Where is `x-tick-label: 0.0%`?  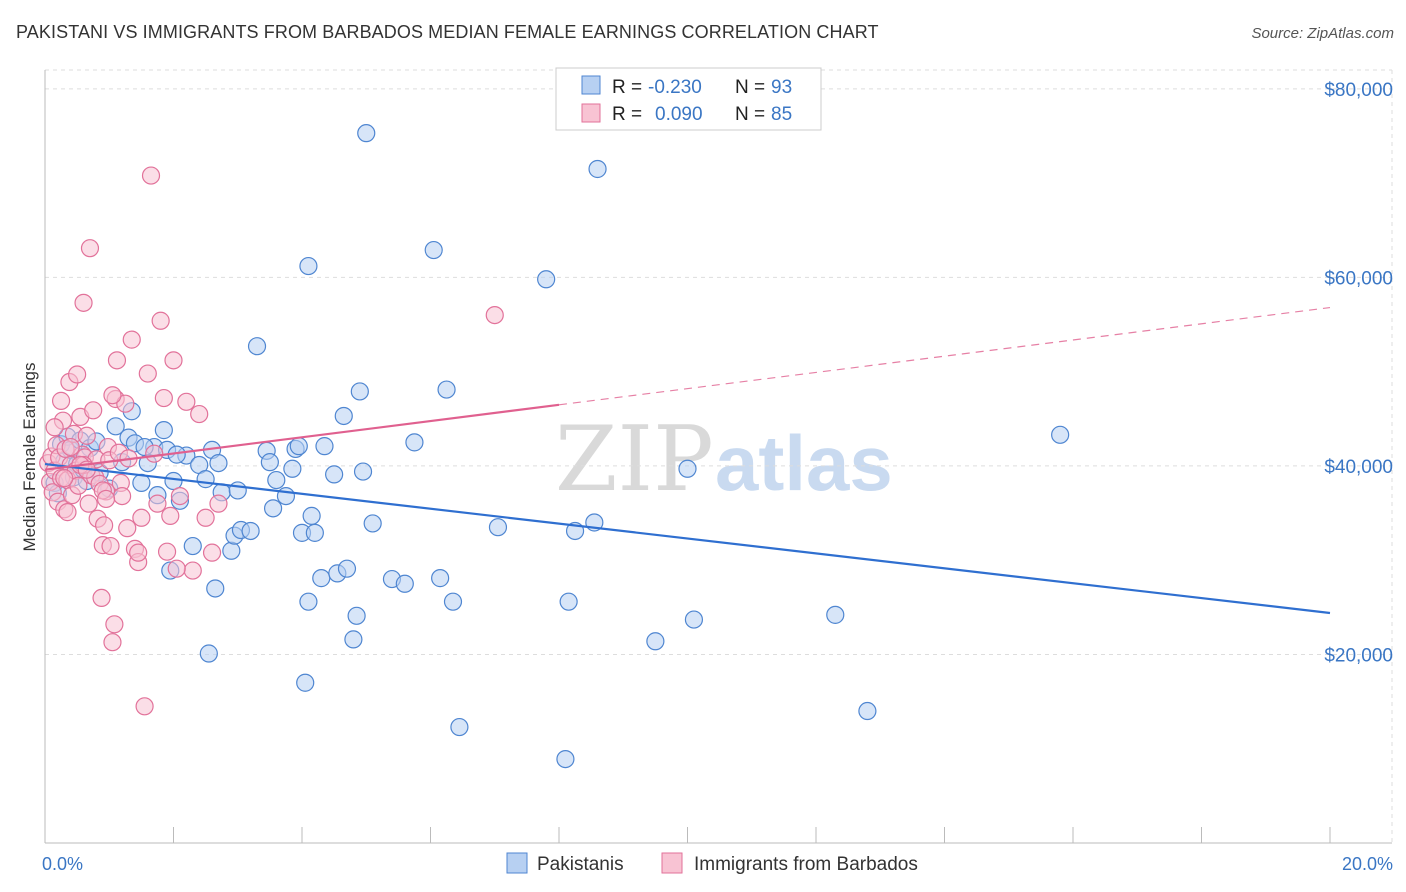
x-tick-label: 0.0% is located at coordinates (62, 864).